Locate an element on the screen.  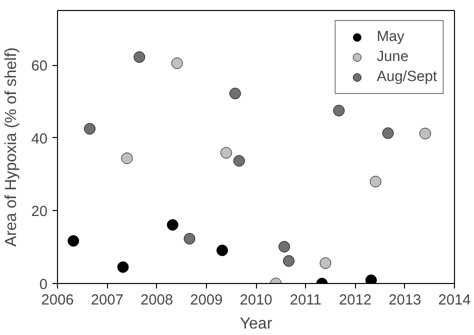
x-tick-label: 2014 is located at coordinates (454, 300).